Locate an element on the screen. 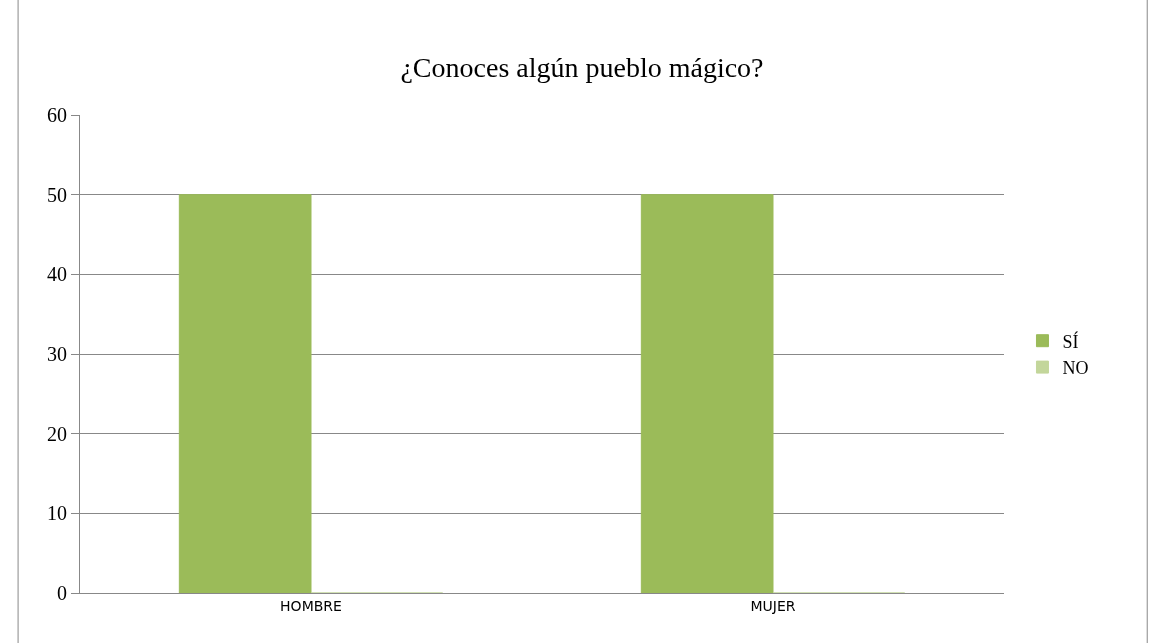  x-tick-label: MUJER is located at coordinates (773, 605).